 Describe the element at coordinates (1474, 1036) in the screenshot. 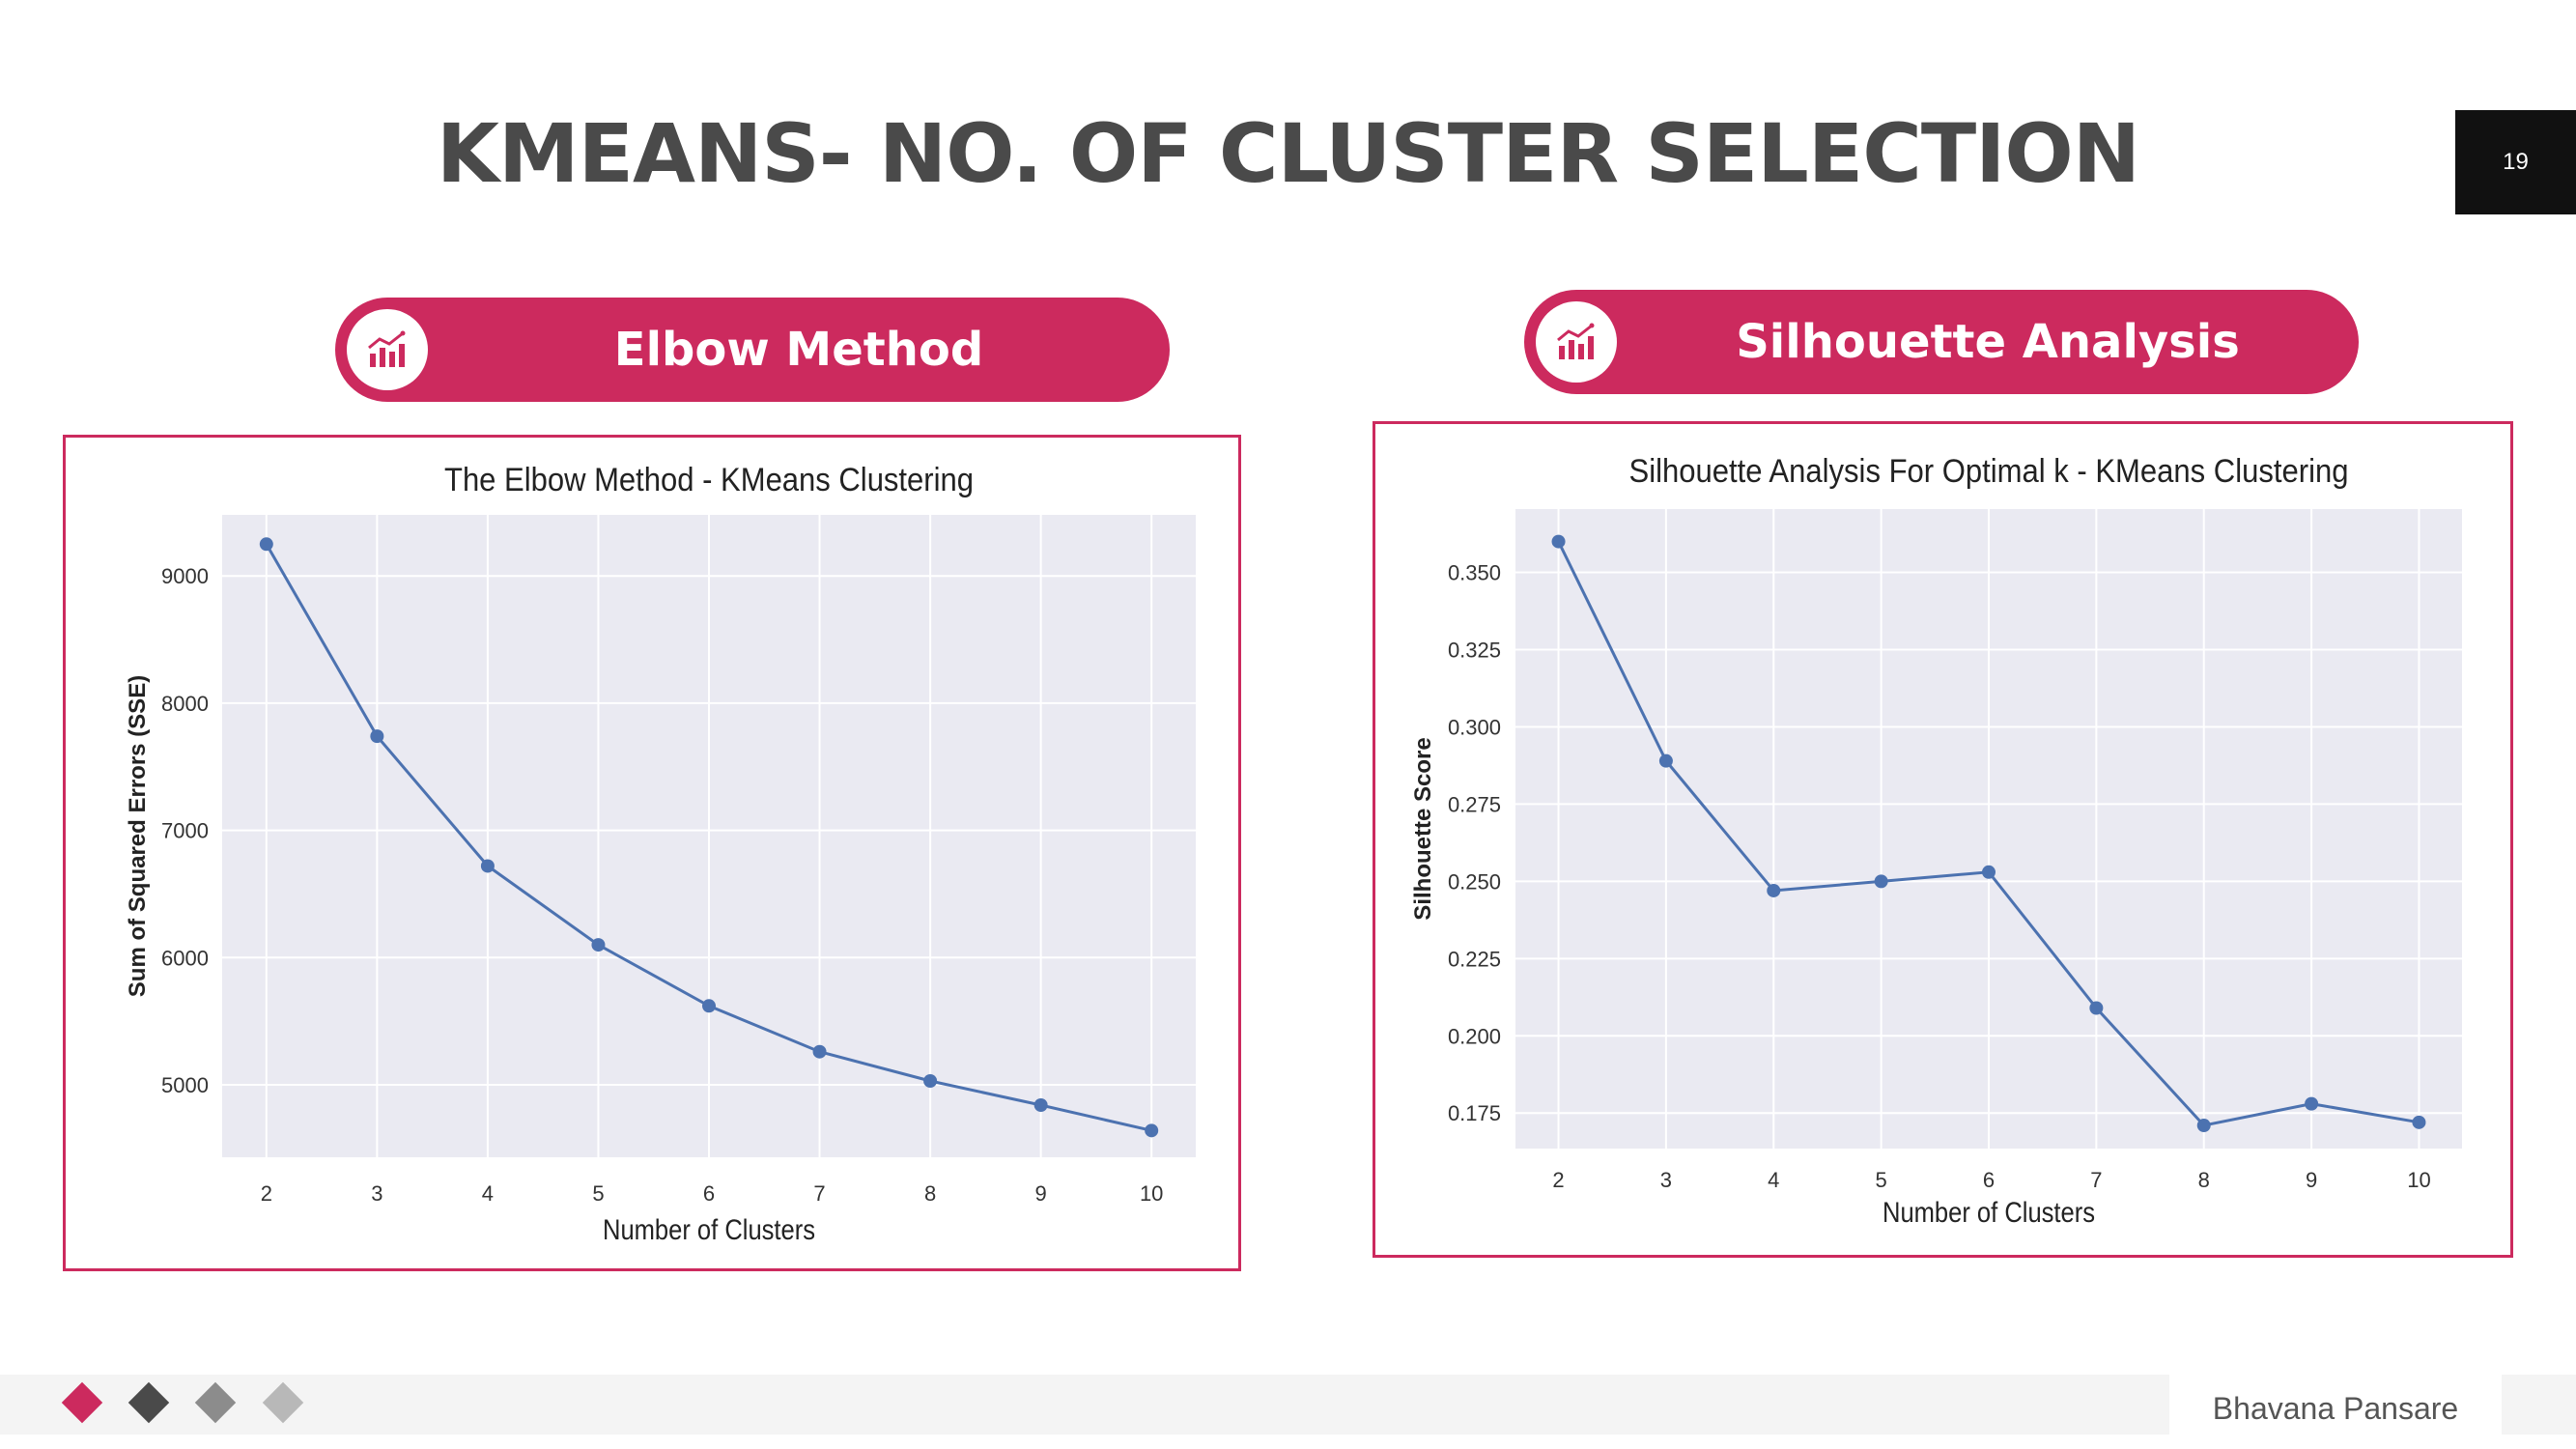

I see `y-tick-label: 0.200` at that location.